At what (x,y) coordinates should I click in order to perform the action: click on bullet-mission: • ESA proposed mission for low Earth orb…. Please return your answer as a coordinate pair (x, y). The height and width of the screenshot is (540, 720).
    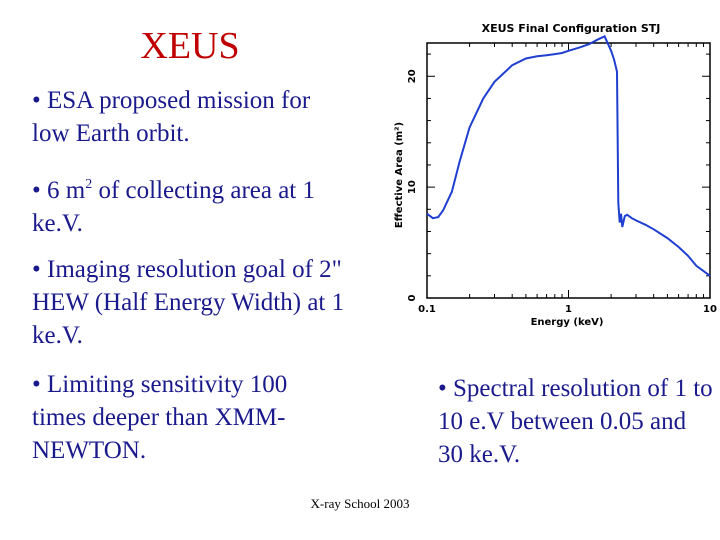
    Looking at the image, I should click on (171, 117).